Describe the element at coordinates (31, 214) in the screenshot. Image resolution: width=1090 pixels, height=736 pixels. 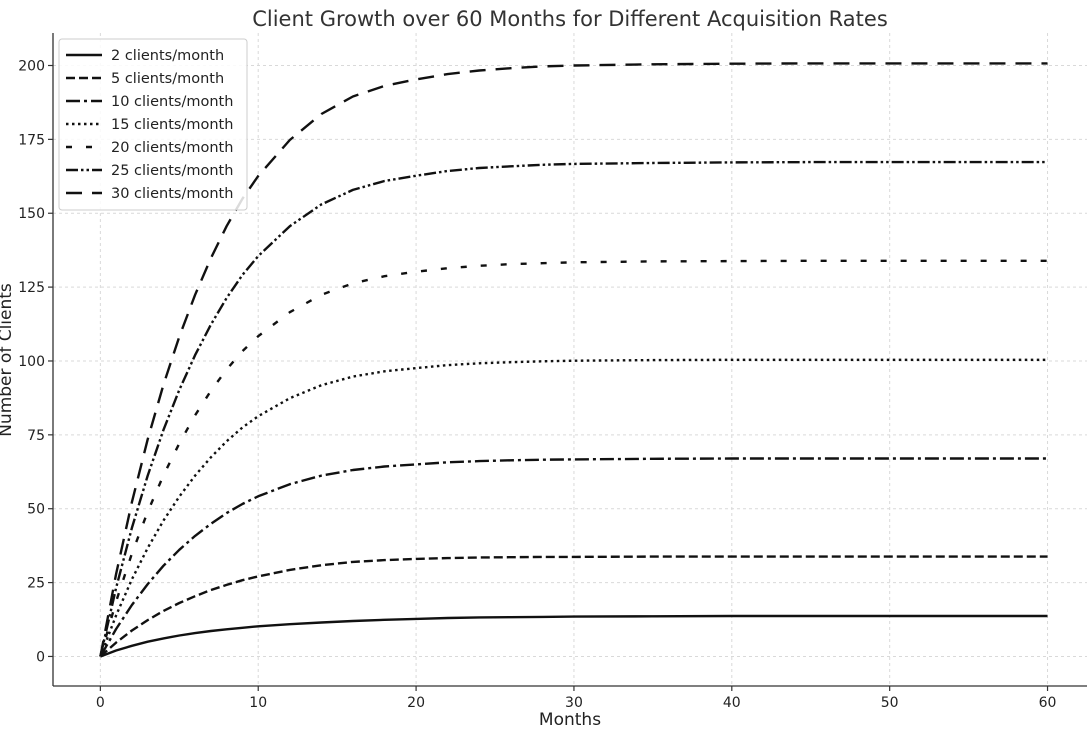
I see `y-tick-label: 150` at that location.